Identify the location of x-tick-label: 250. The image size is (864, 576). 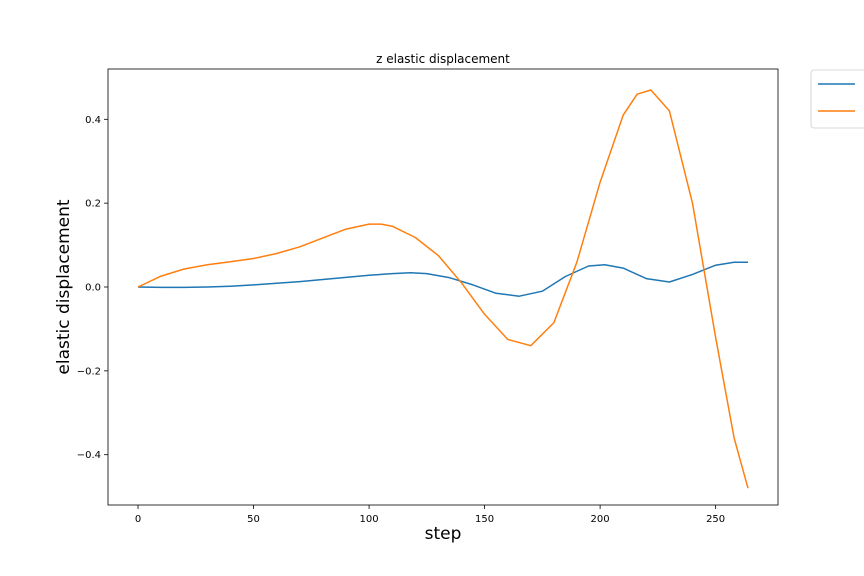
(715, 519).